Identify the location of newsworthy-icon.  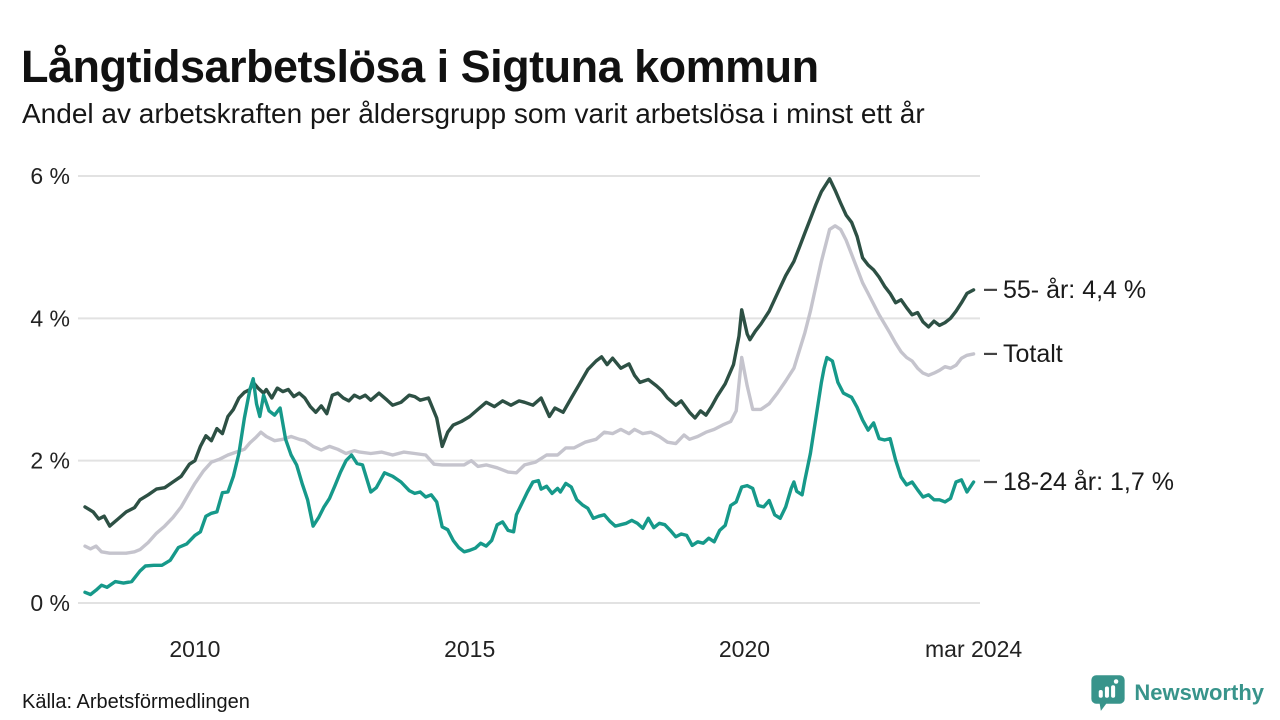
(1108, 693).